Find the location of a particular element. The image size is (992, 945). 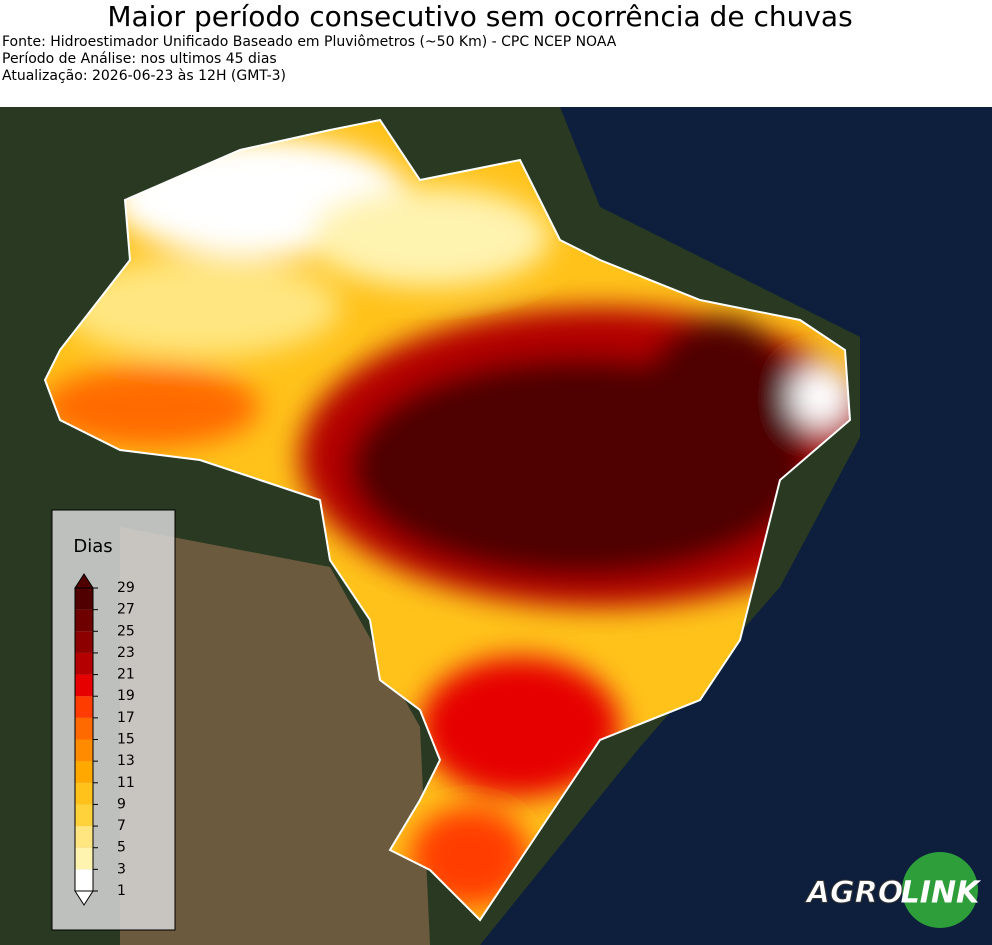

colorbar-tick-label: 11 is located at coordinates (126, 783).